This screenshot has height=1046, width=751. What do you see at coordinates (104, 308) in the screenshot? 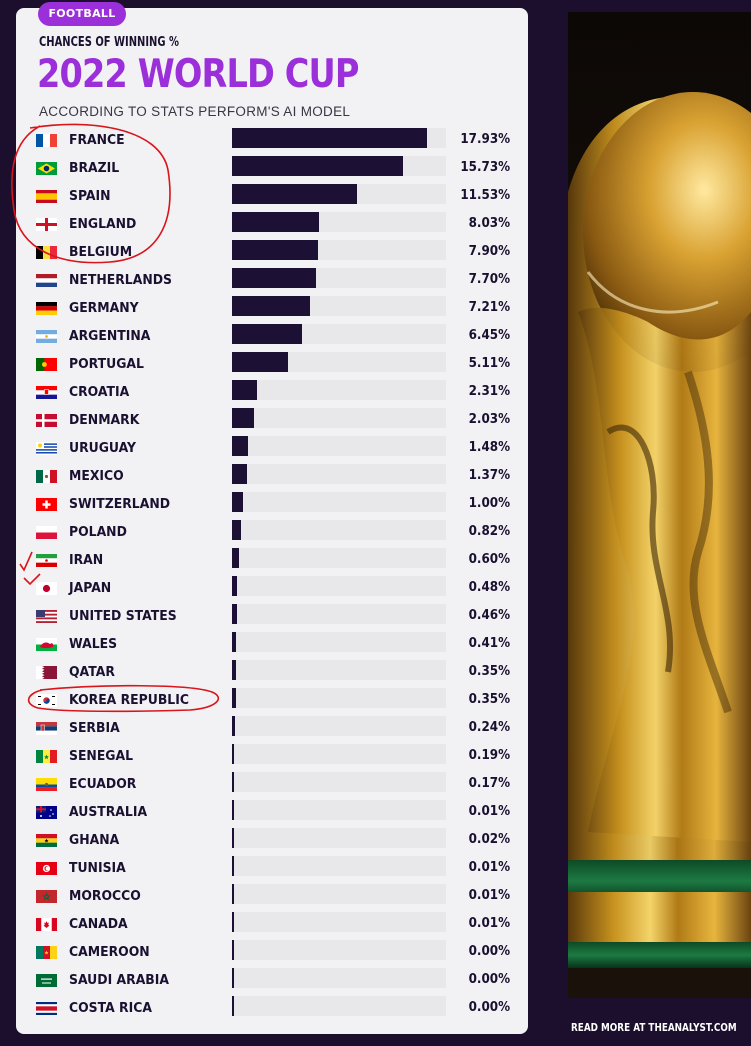
I see `country-label: GERMANY` at bounding box center [104, 308].